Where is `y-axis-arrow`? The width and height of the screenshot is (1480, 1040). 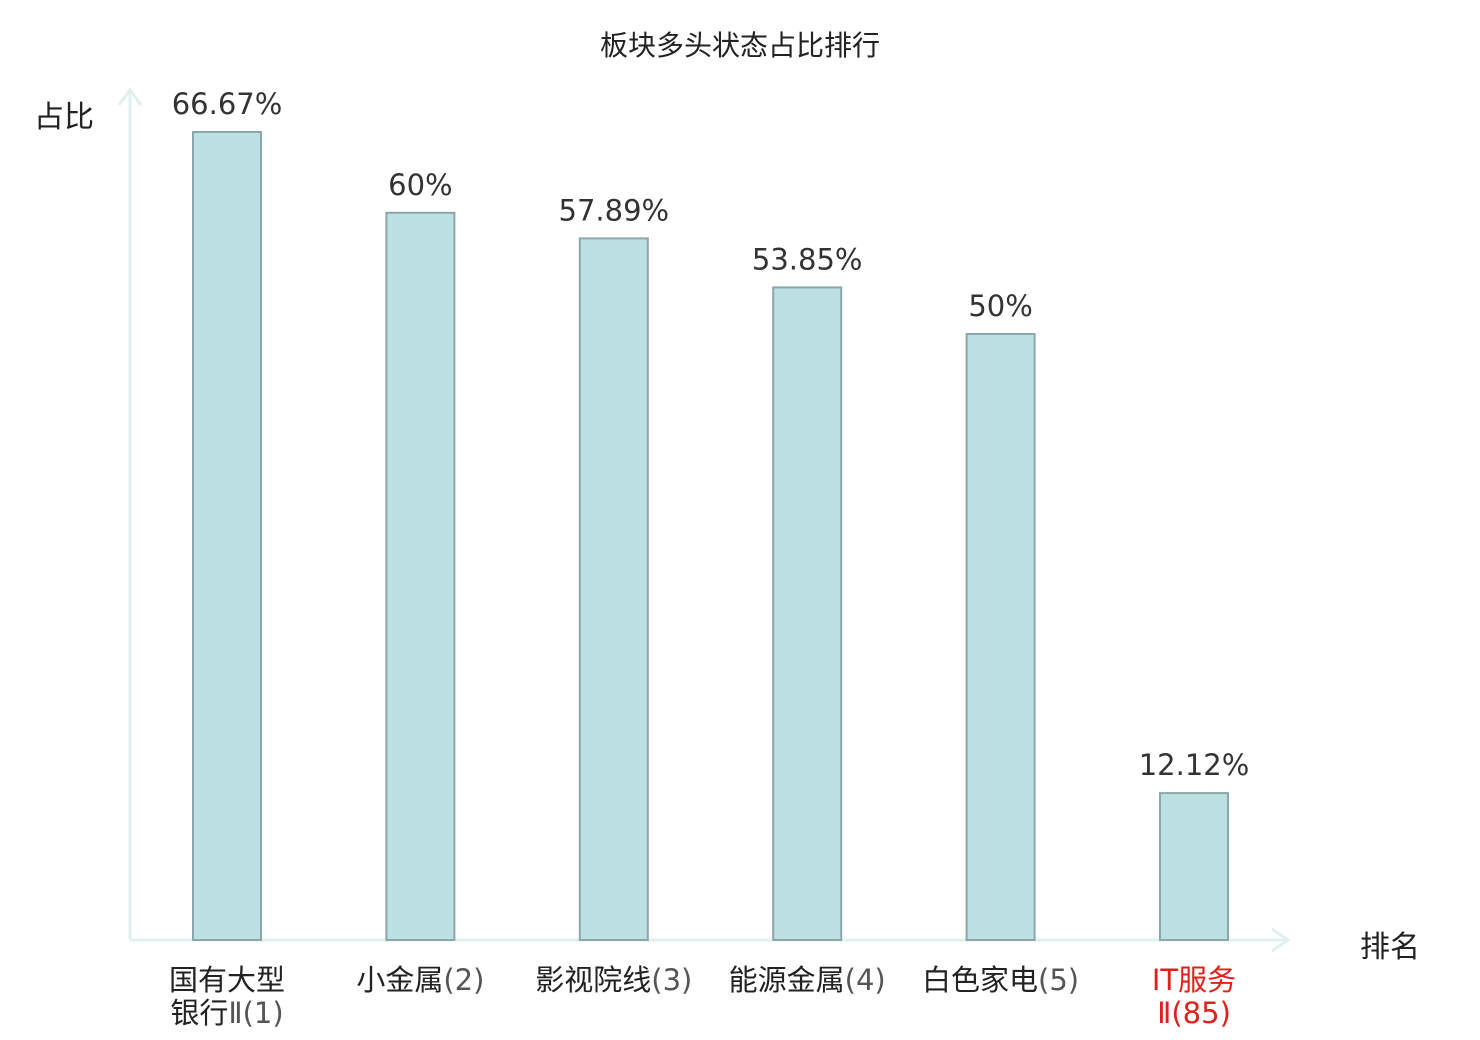 y-axis-arrow is located at coordinates (130, 96).